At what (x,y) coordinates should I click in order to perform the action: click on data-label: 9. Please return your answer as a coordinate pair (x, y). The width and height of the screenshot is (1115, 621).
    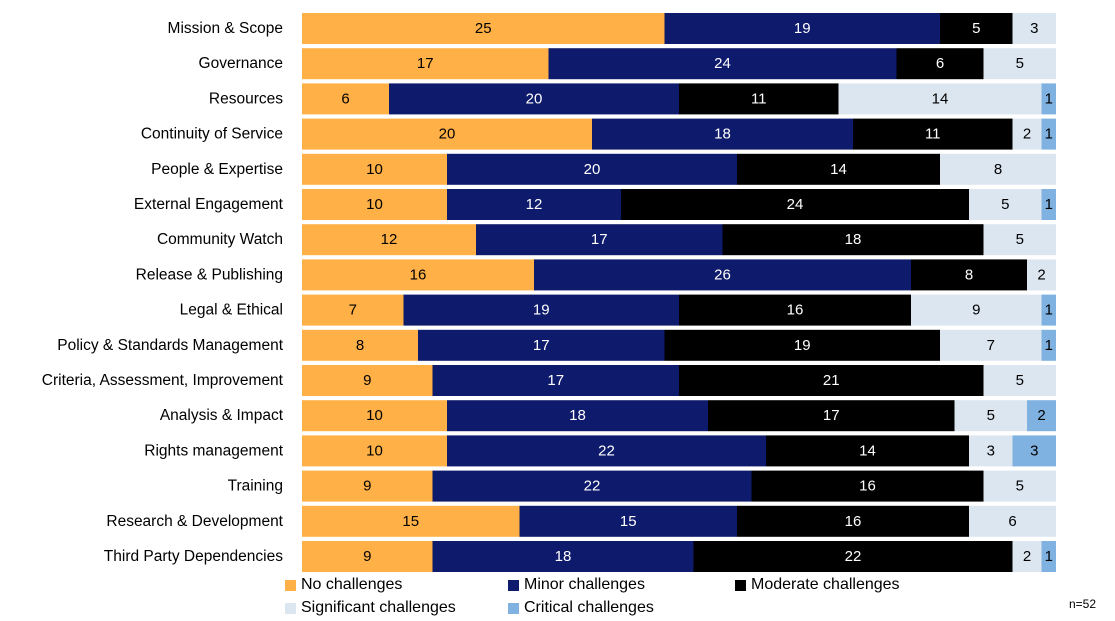
    Looking at the image, I should click on (976, 310).